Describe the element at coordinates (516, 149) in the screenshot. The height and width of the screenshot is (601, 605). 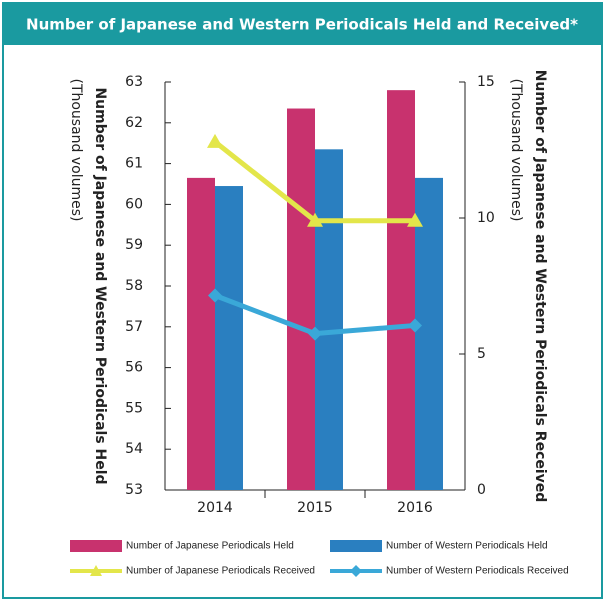
I see `y2-axis-unit: (Thousand volumes)` at that location.